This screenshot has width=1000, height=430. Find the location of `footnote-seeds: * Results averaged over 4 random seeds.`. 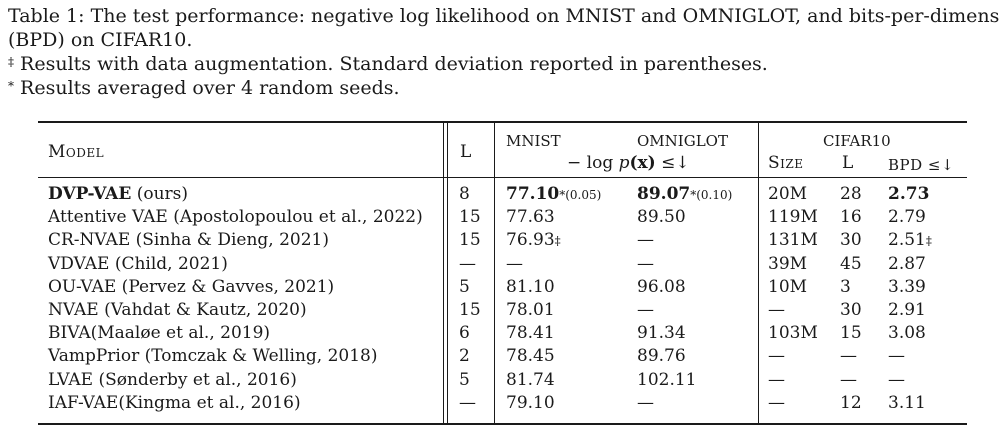

footnote-seeds: * Results averaged over 4 random seeds. is located at coordinates (500, 88).